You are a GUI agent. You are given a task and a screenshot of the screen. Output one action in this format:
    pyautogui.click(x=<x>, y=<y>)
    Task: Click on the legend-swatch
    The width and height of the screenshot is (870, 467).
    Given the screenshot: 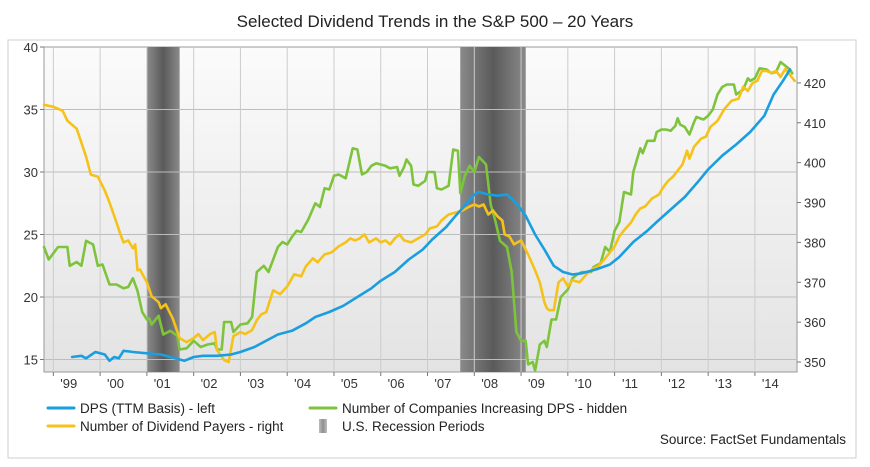 What is the action you would take?
    pyautogui.click(x=323, y=426)
    